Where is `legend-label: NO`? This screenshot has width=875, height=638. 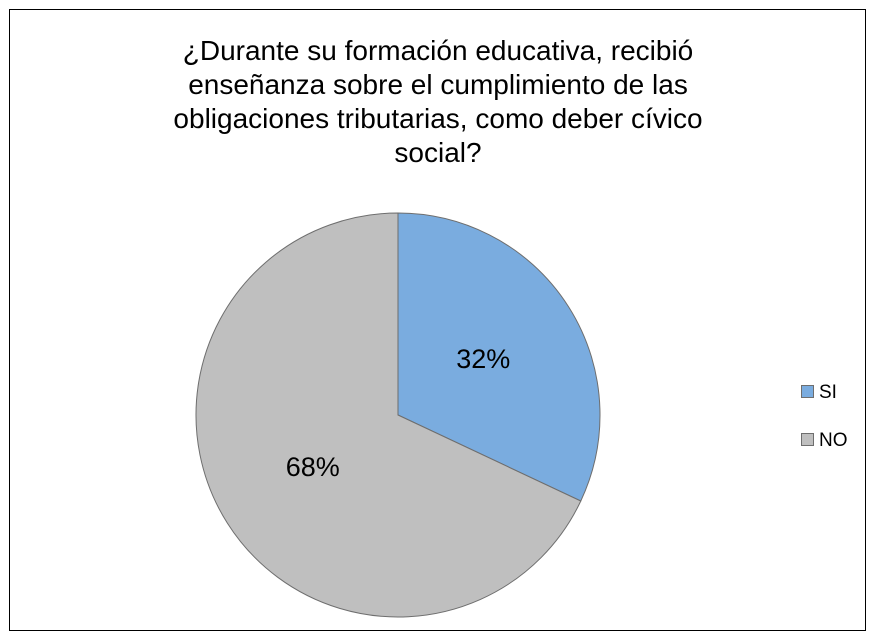 legend-label: NO is located at coordinates (833, 440).